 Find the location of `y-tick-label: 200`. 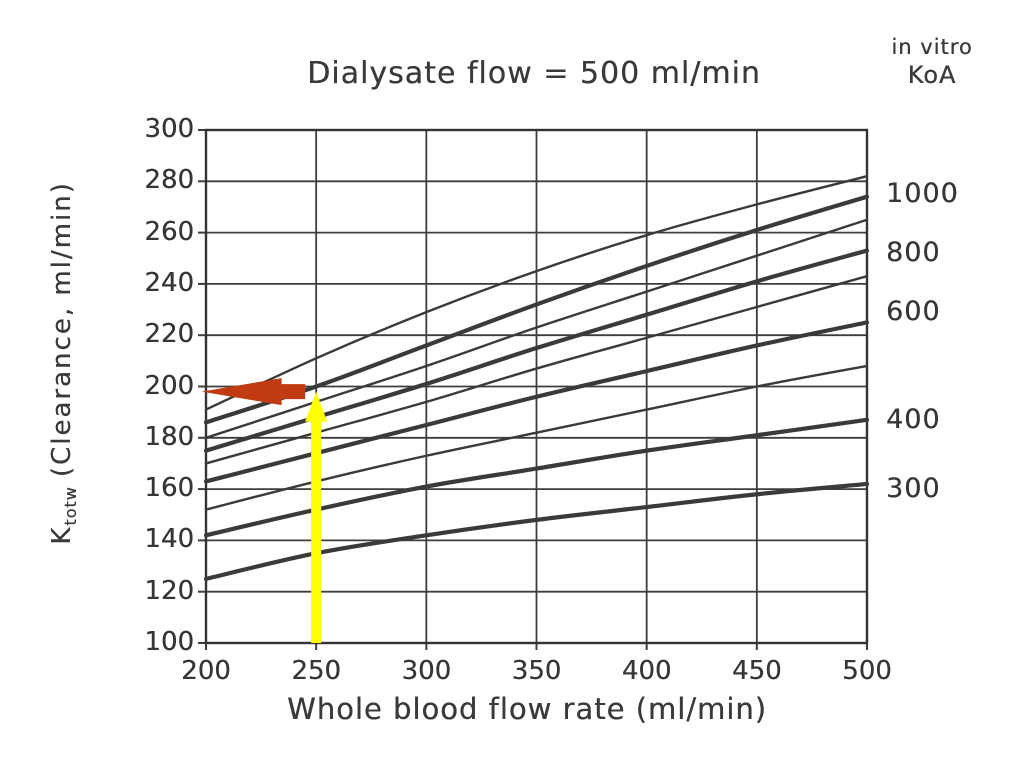

y-tick-label: 200 is located at coordinates (169, 385).